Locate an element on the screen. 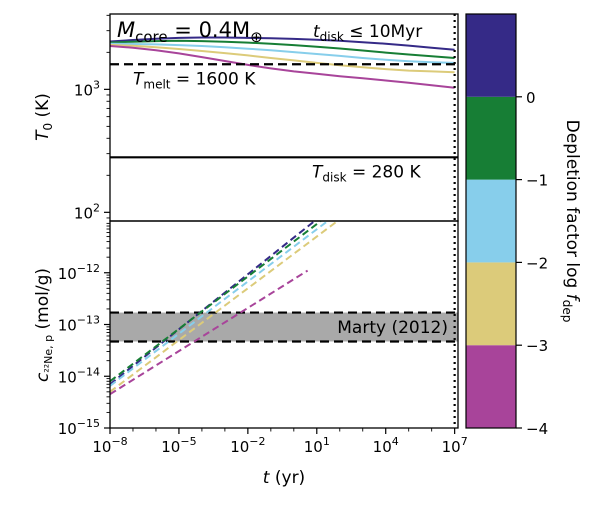 This screenshot has width=589, height=505. x-tick-label: 10¹ is located at coordinates (317, 445).